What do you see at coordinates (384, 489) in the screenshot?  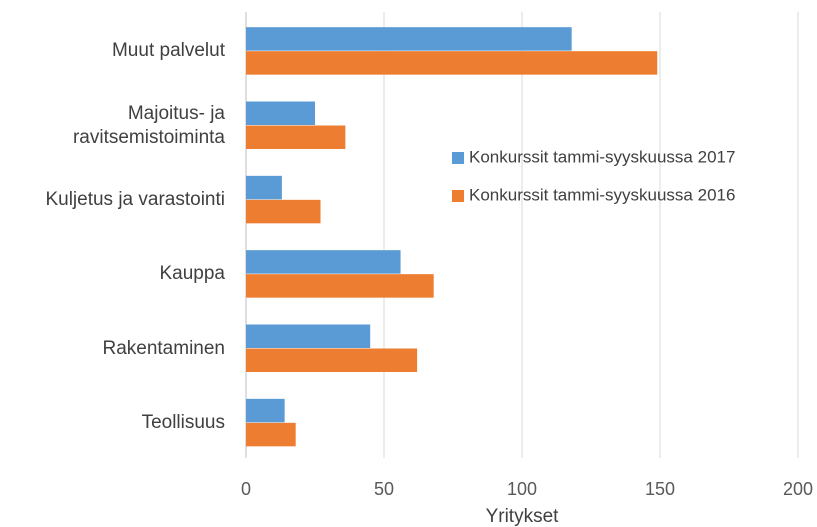 I see `x-tick-label: 50` at bounding box center [384, 489].